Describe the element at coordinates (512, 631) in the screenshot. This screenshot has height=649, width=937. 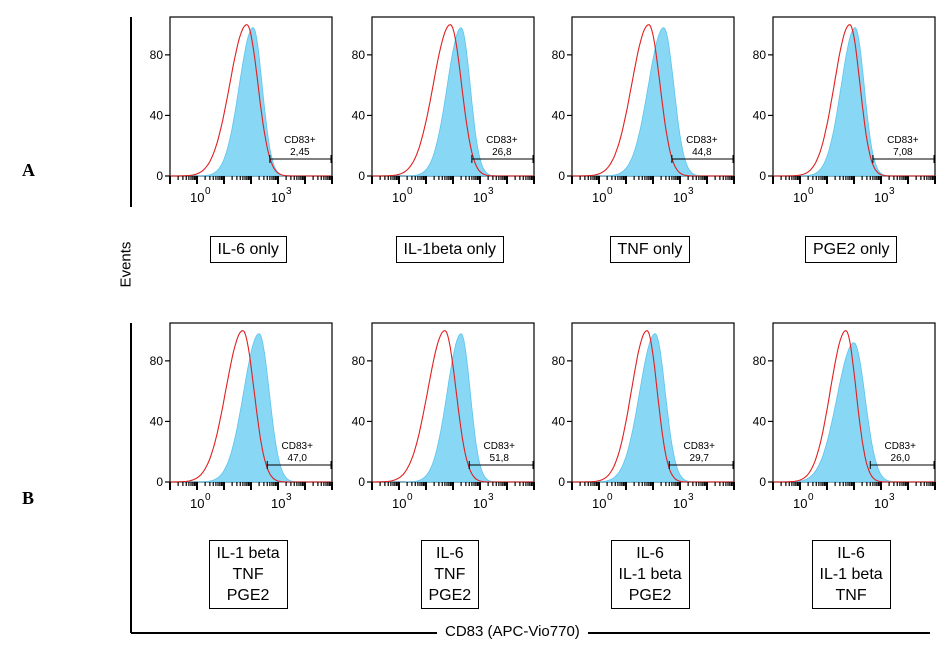
I see `x-axis-title: CD83 (APC-Vio770)` at that location.